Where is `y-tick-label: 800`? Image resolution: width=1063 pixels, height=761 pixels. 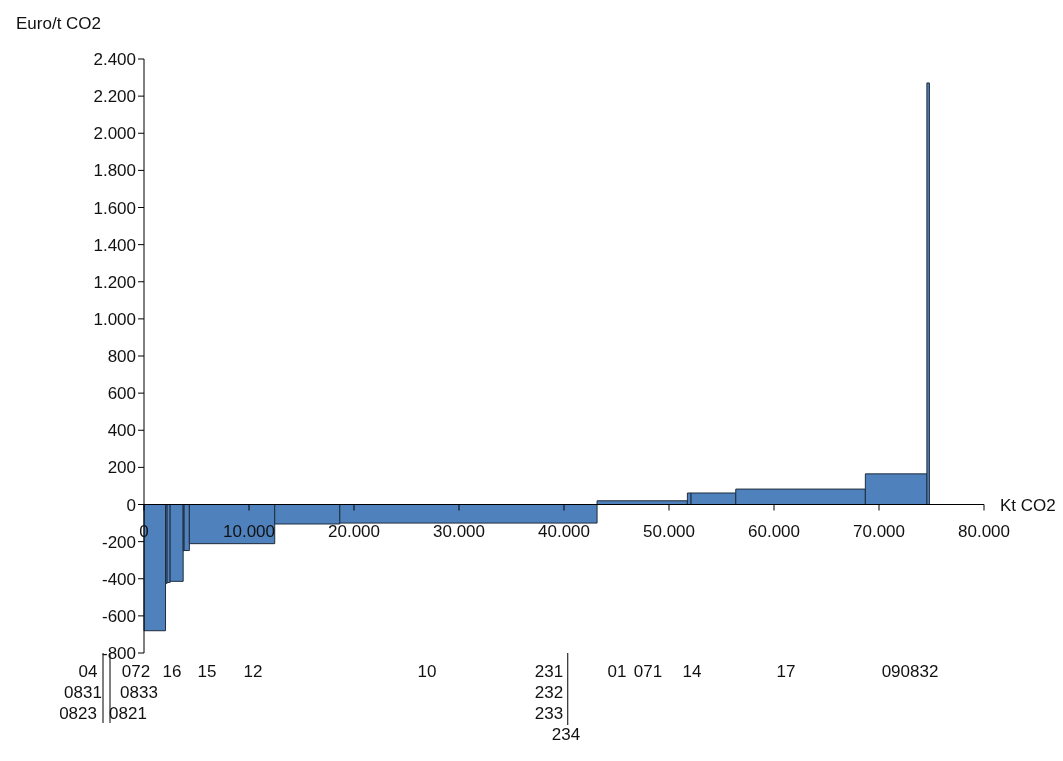 y-tick-label: 800 is located at coordinates (121, 357).